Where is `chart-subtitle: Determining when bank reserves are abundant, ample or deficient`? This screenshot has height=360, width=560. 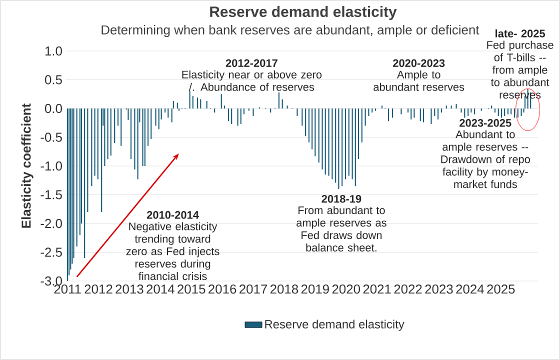
chart-subtitle: Determining when bank reserves are abundant, ample or deficient is located at coordinates (291, 31).